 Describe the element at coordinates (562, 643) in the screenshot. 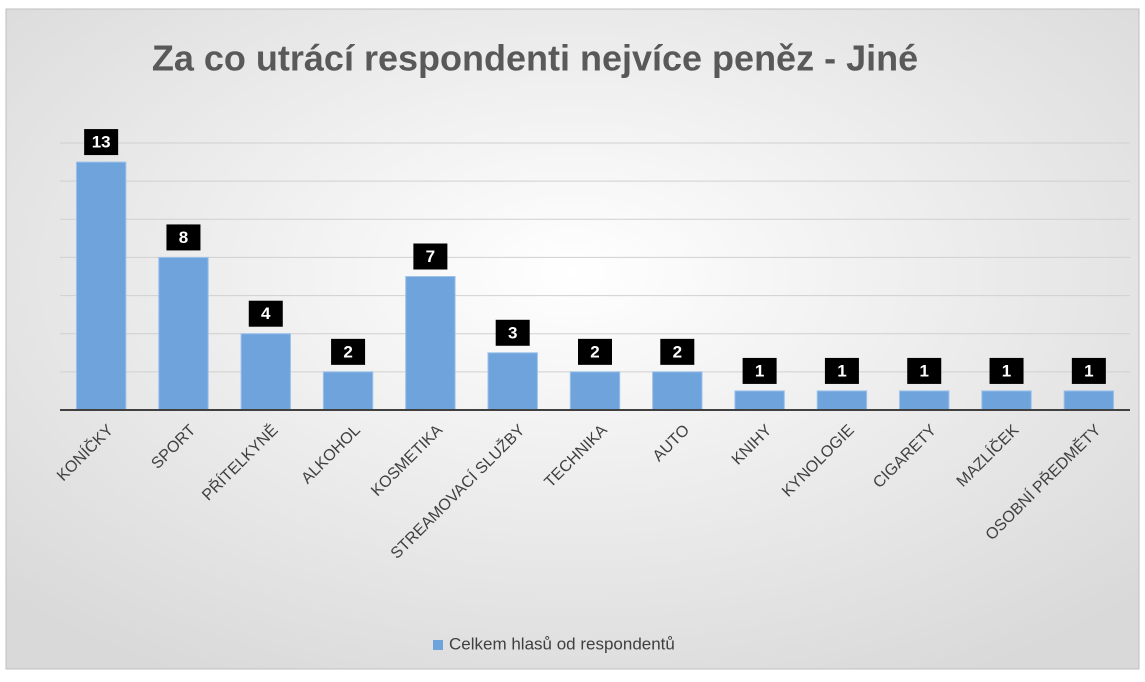

I see `legend-label: Celkem hlasů od respondentů` at that location.